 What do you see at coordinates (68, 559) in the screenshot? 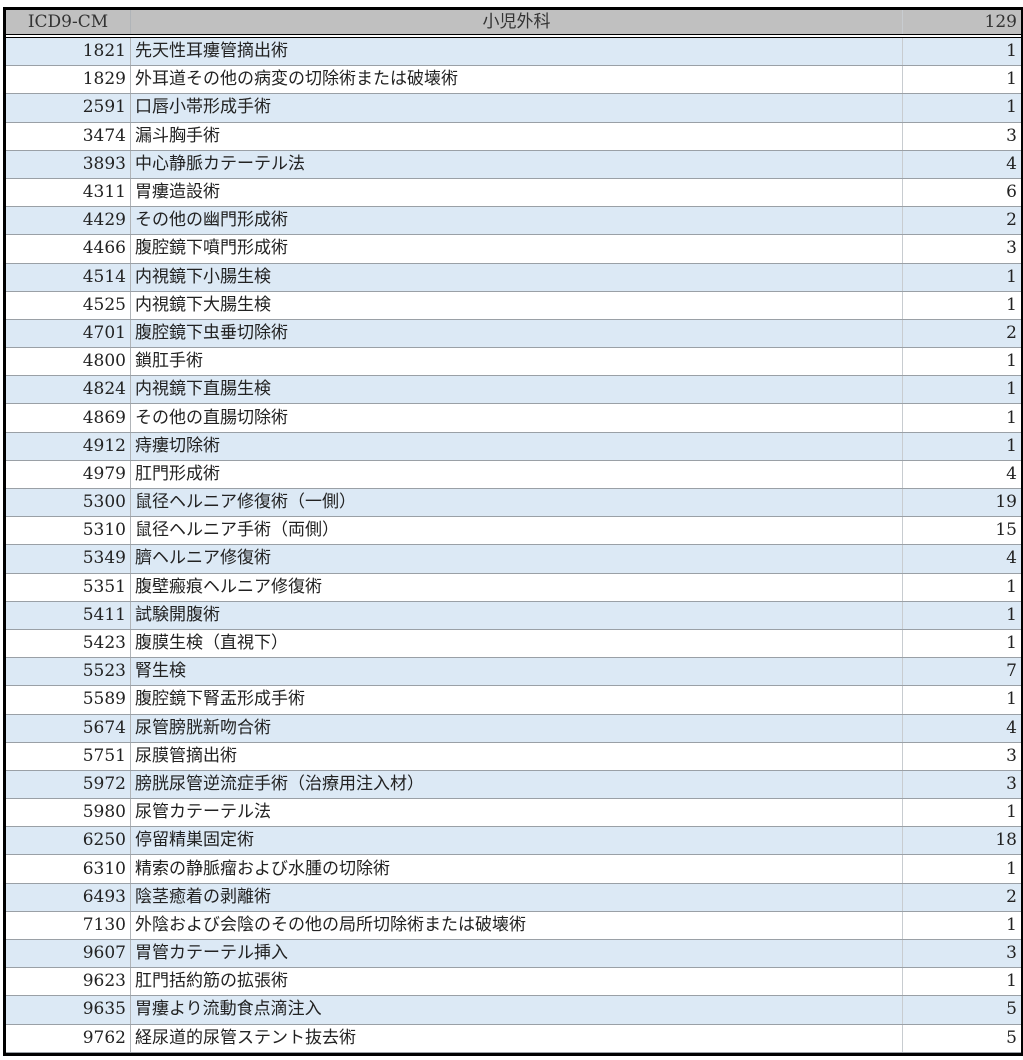
I see `code-cell: 5349` at bounding box center [68, 559].